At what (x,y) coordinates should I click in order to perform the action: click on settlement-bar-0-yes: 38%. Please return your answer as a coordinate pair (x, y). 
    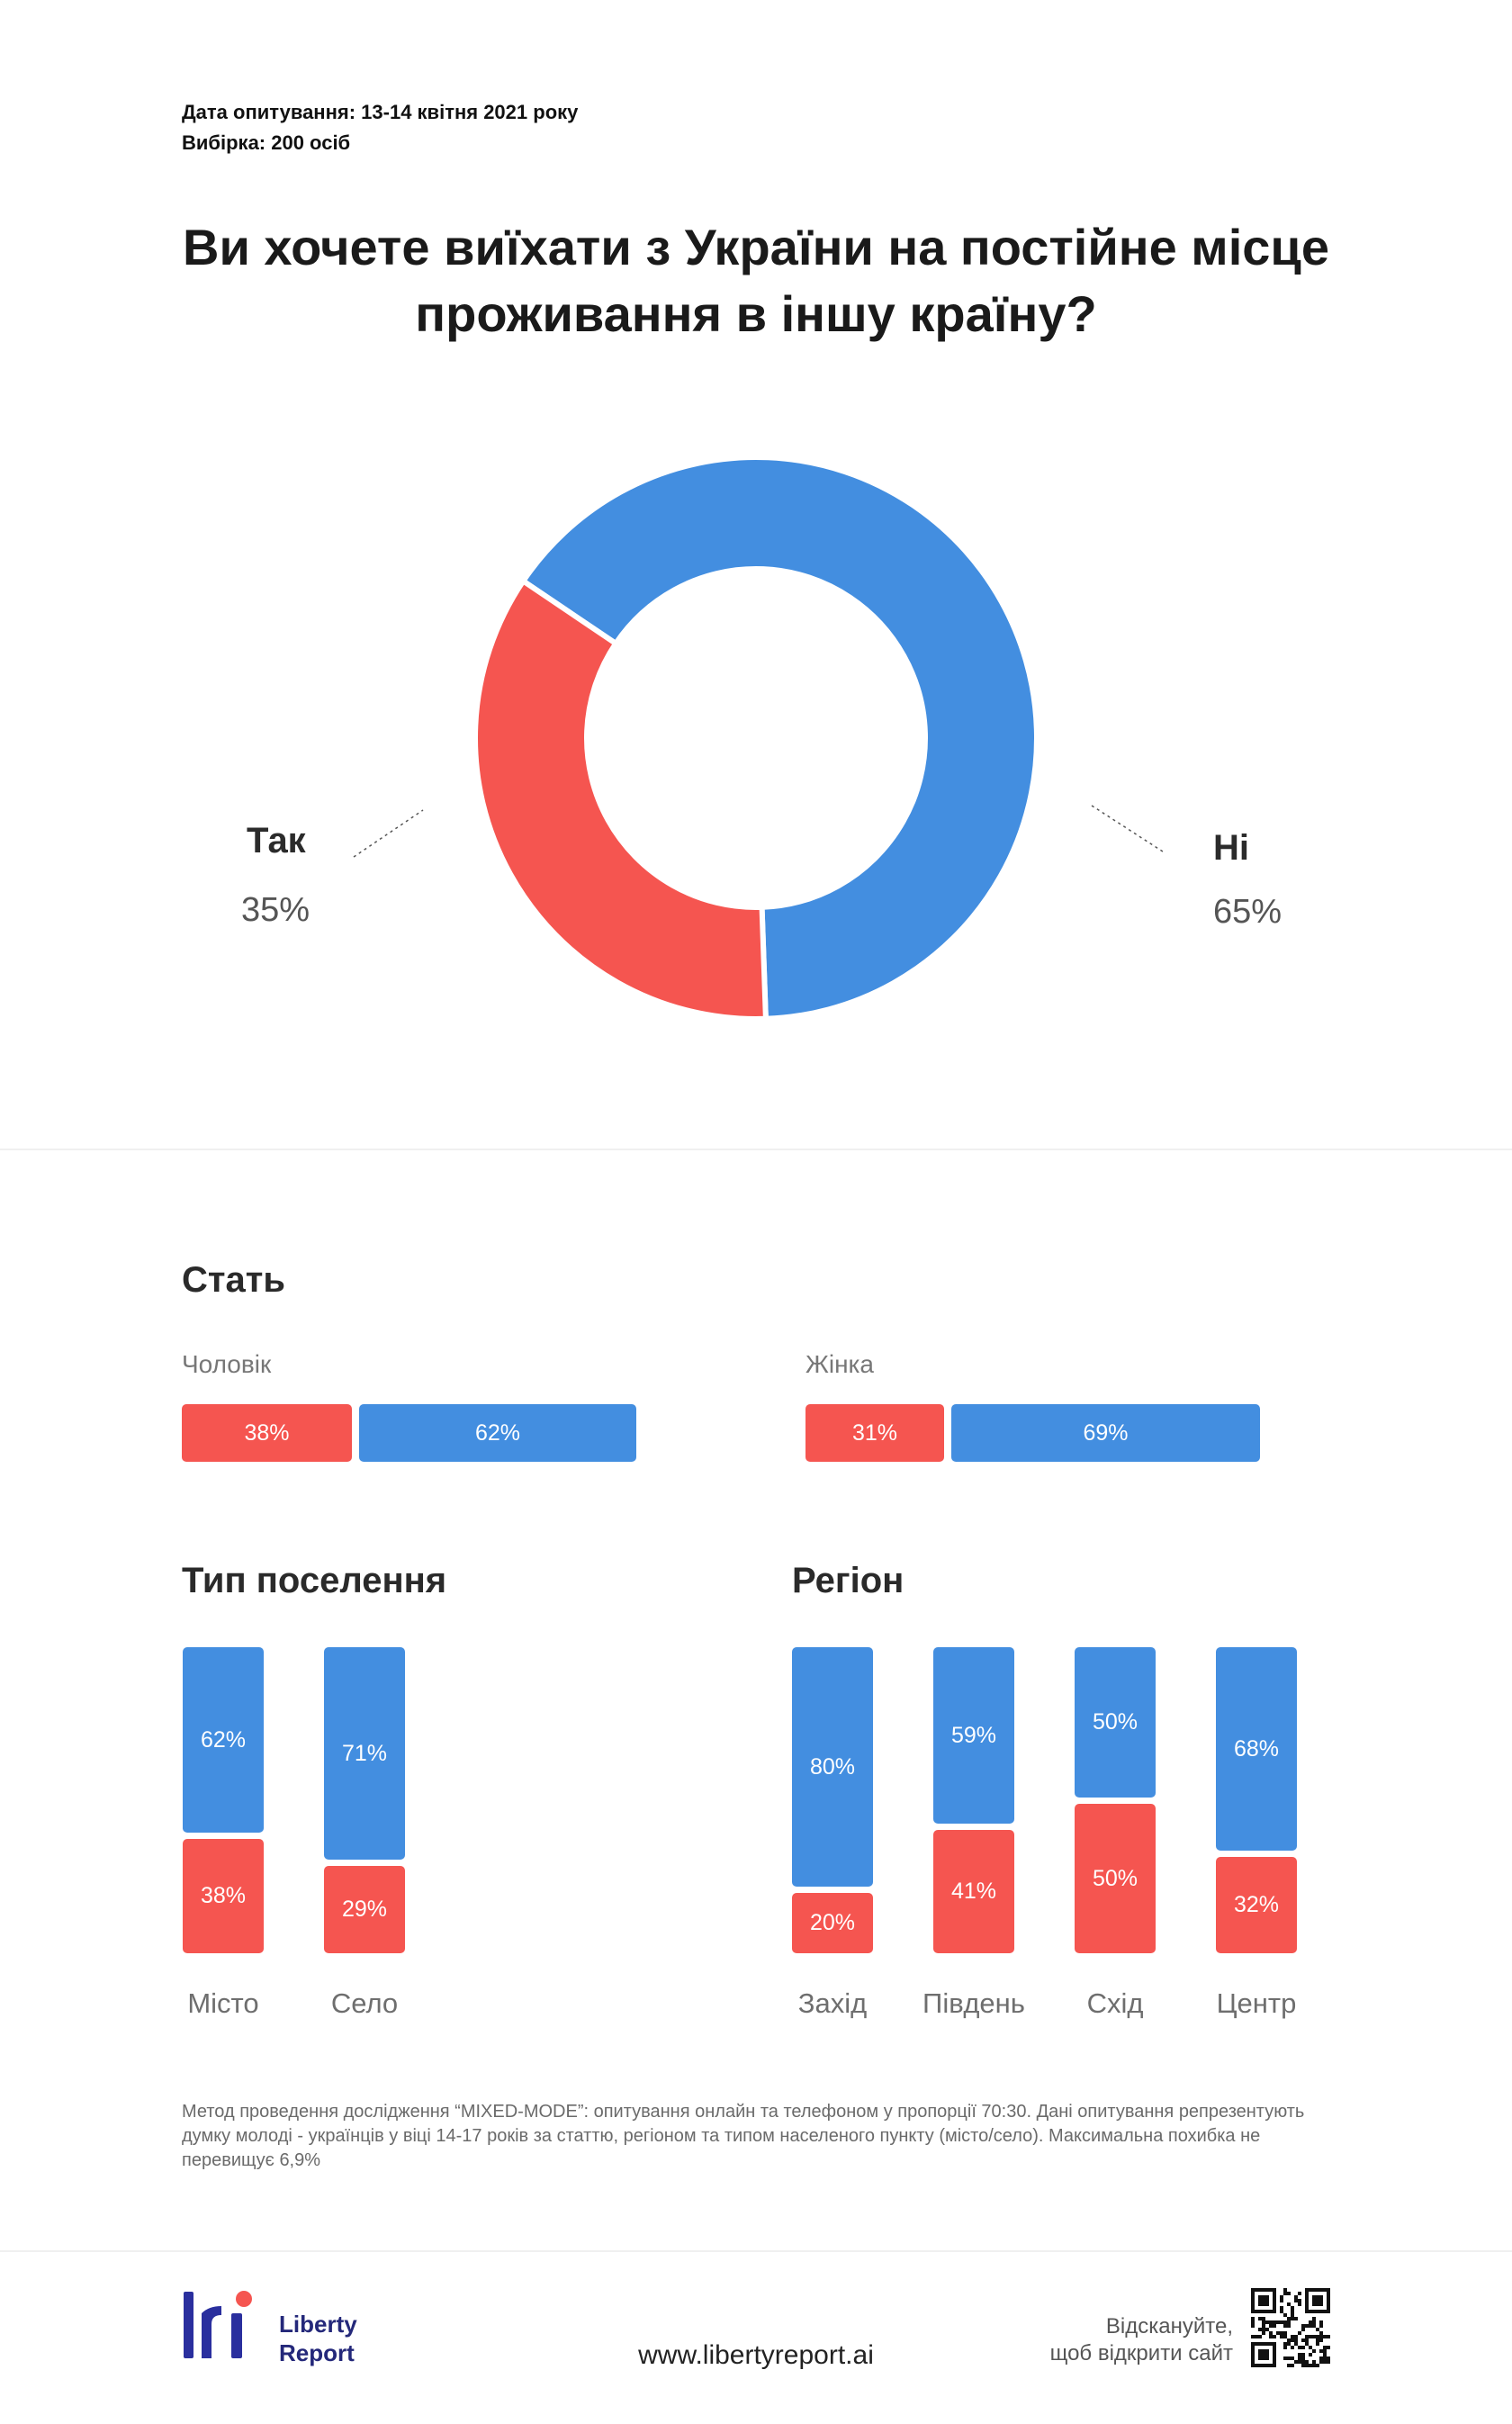
    Looking at the image, I should click on (223, 1896).